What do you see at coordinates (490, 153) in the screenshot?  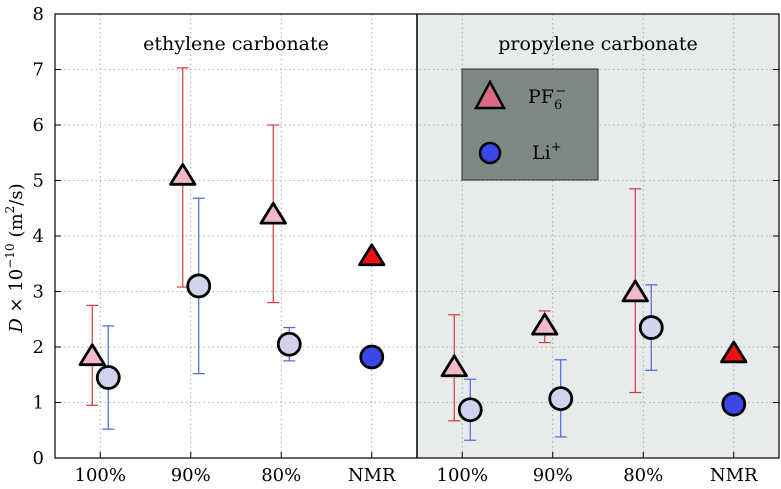 I see `legend-marker-li` at bounding box center [490, 153].